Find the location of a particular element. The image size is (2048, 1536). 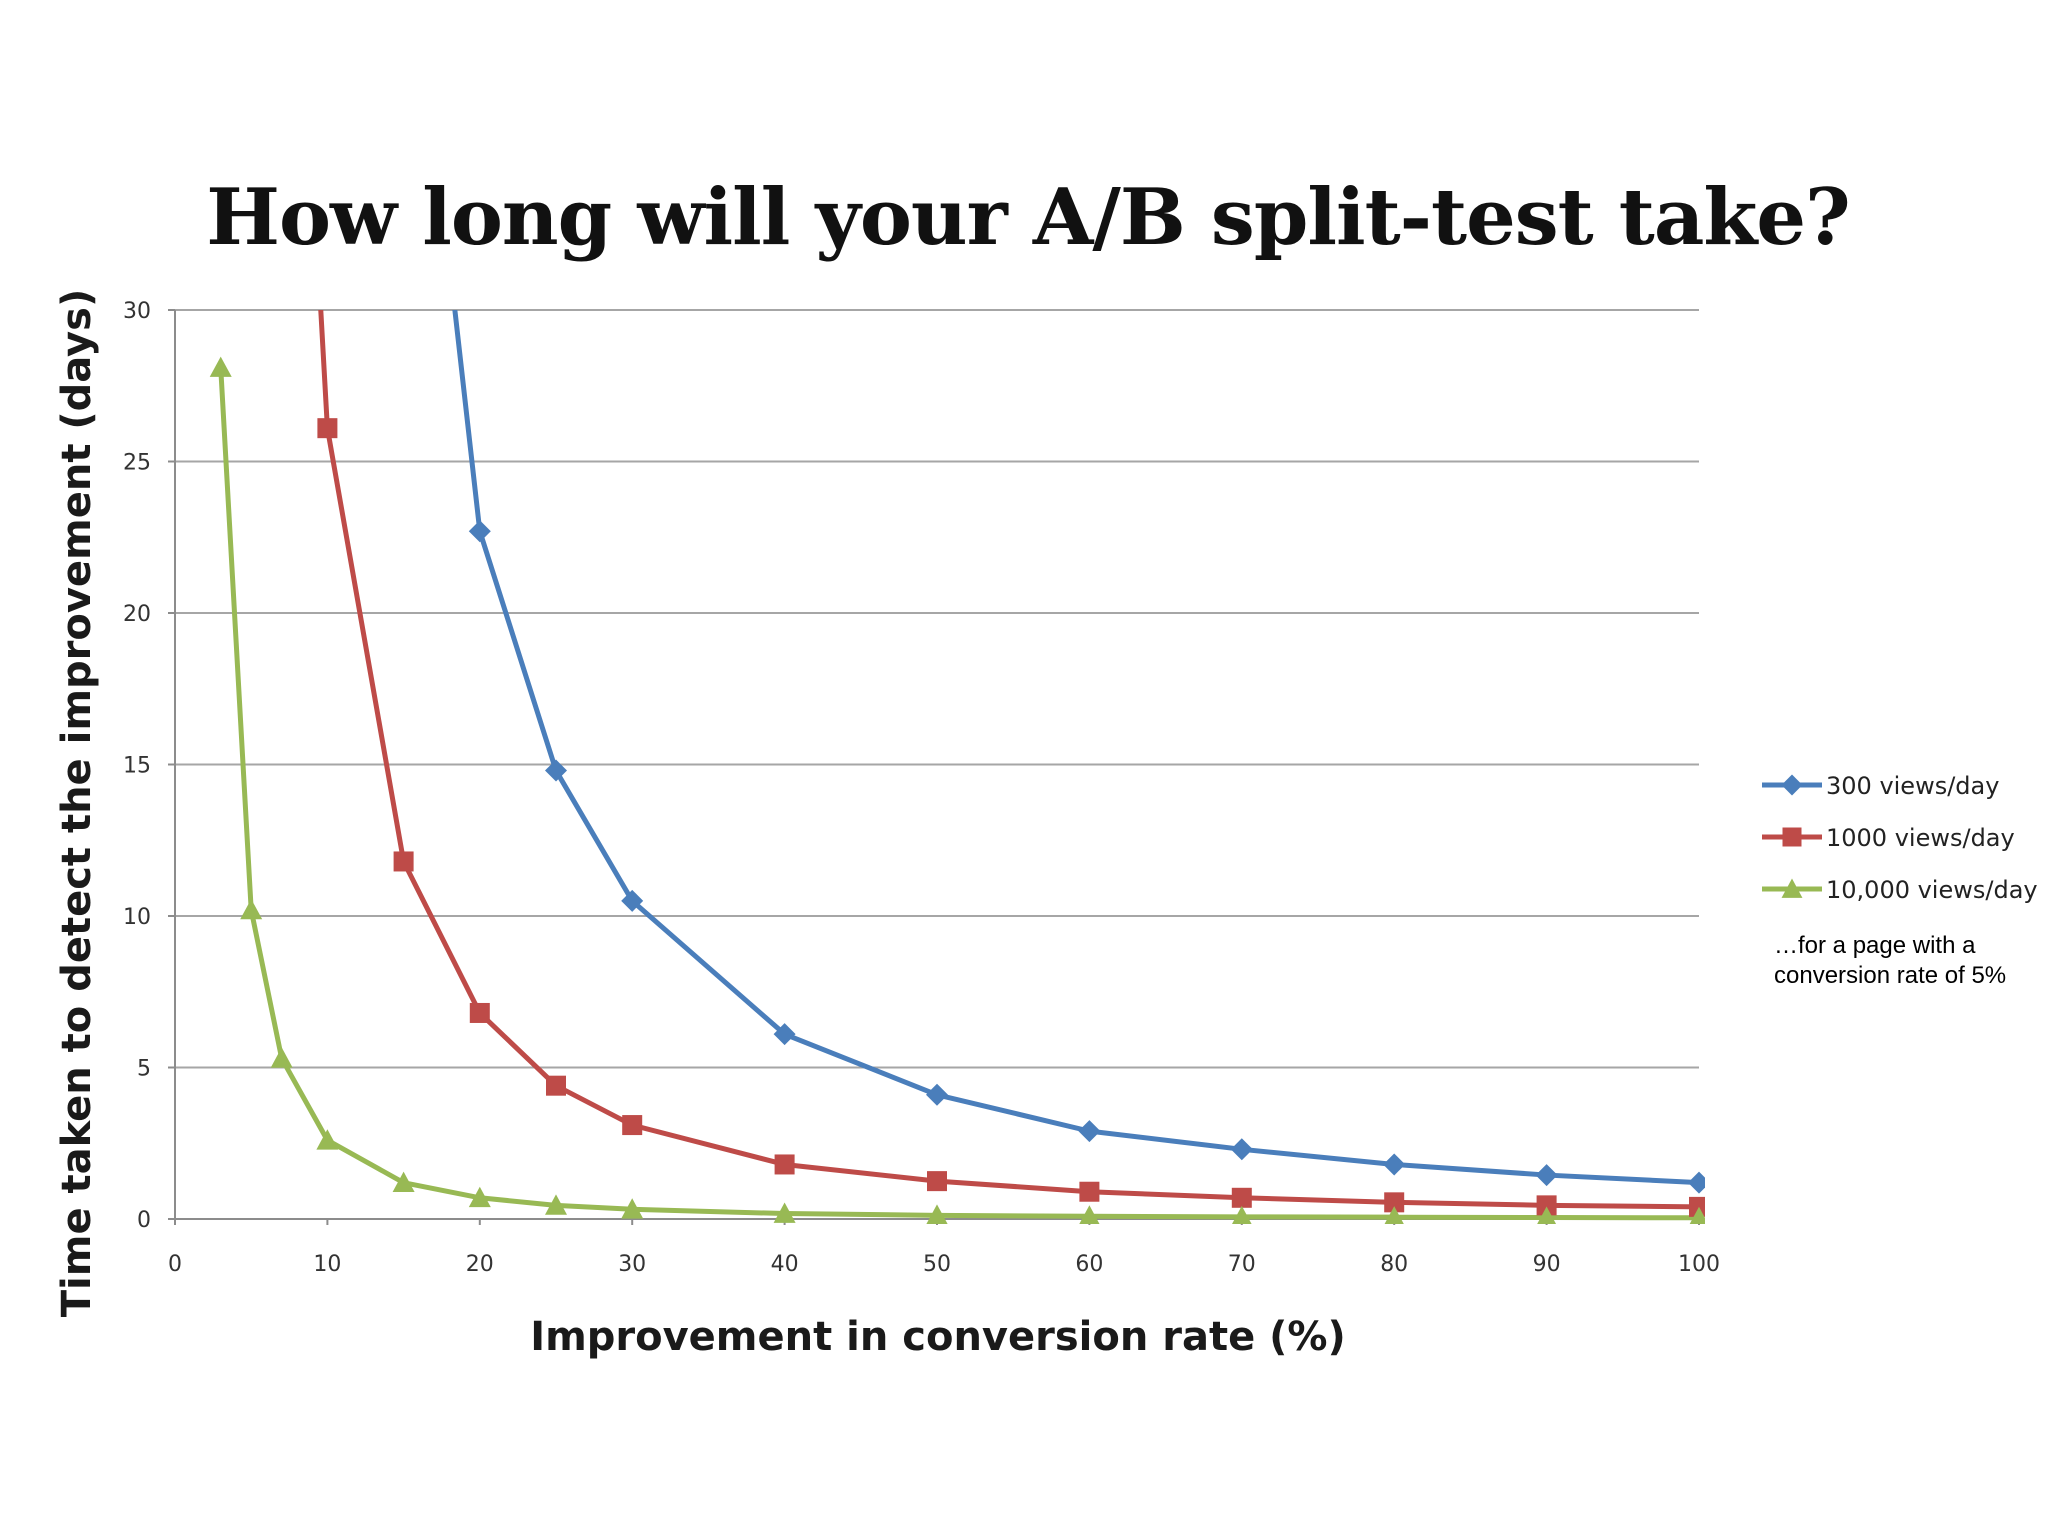

y-tick-label-25: 25 is located at coordinates (137, 463).